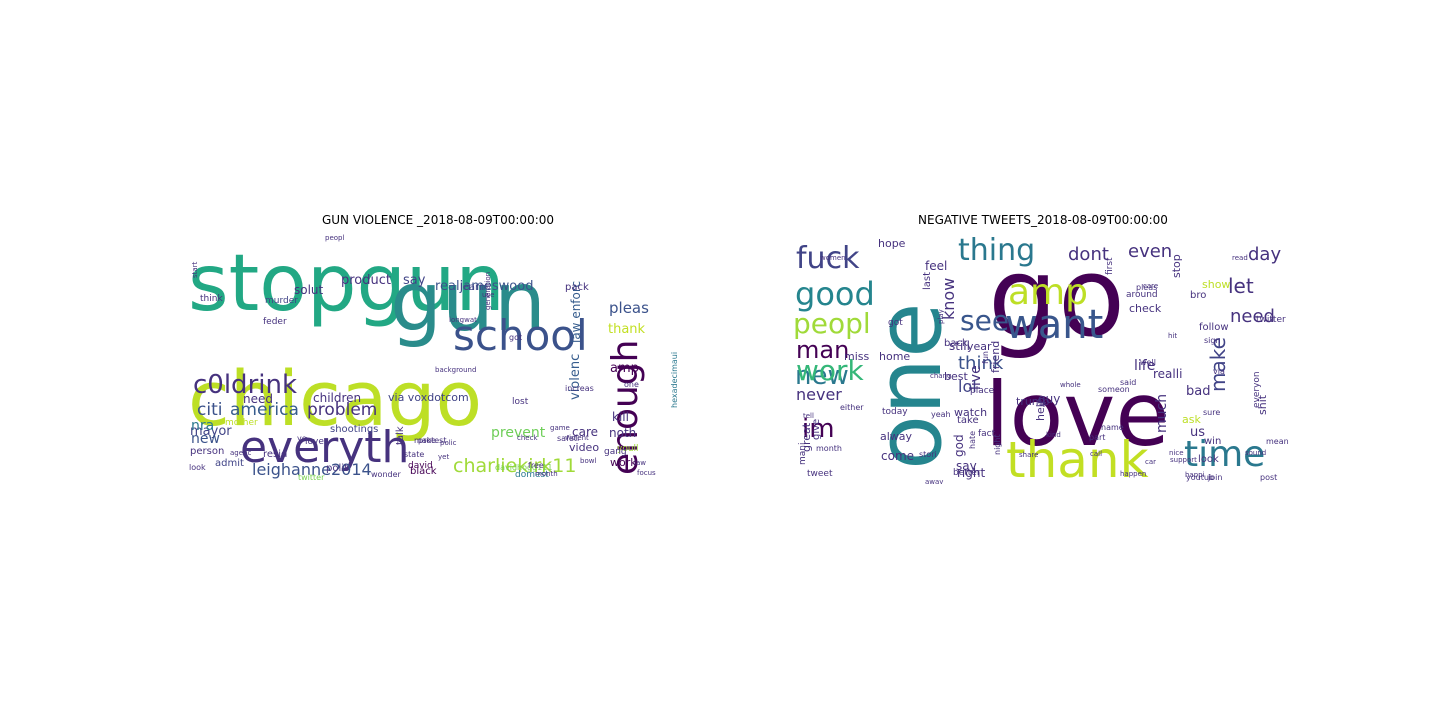 The height and width of the screenshot is (720, 1440). What do you see at coordinates (311, 477) in the screenshot?
I see `word-cloud-term: twitter` at bounding box center [311, 477].